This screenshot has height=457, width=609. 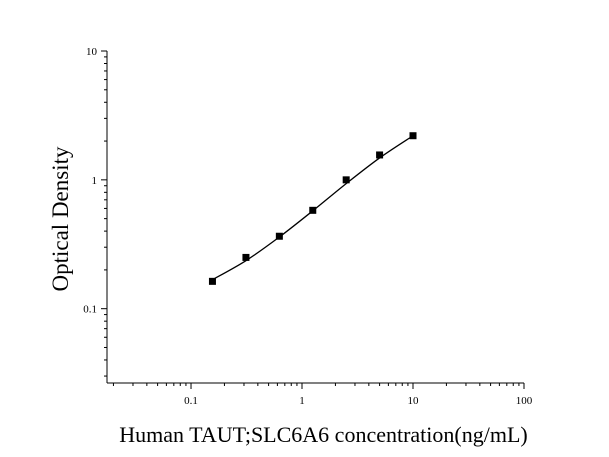 I want to click on y-tick-label: 1, so click(x=95, y=181).